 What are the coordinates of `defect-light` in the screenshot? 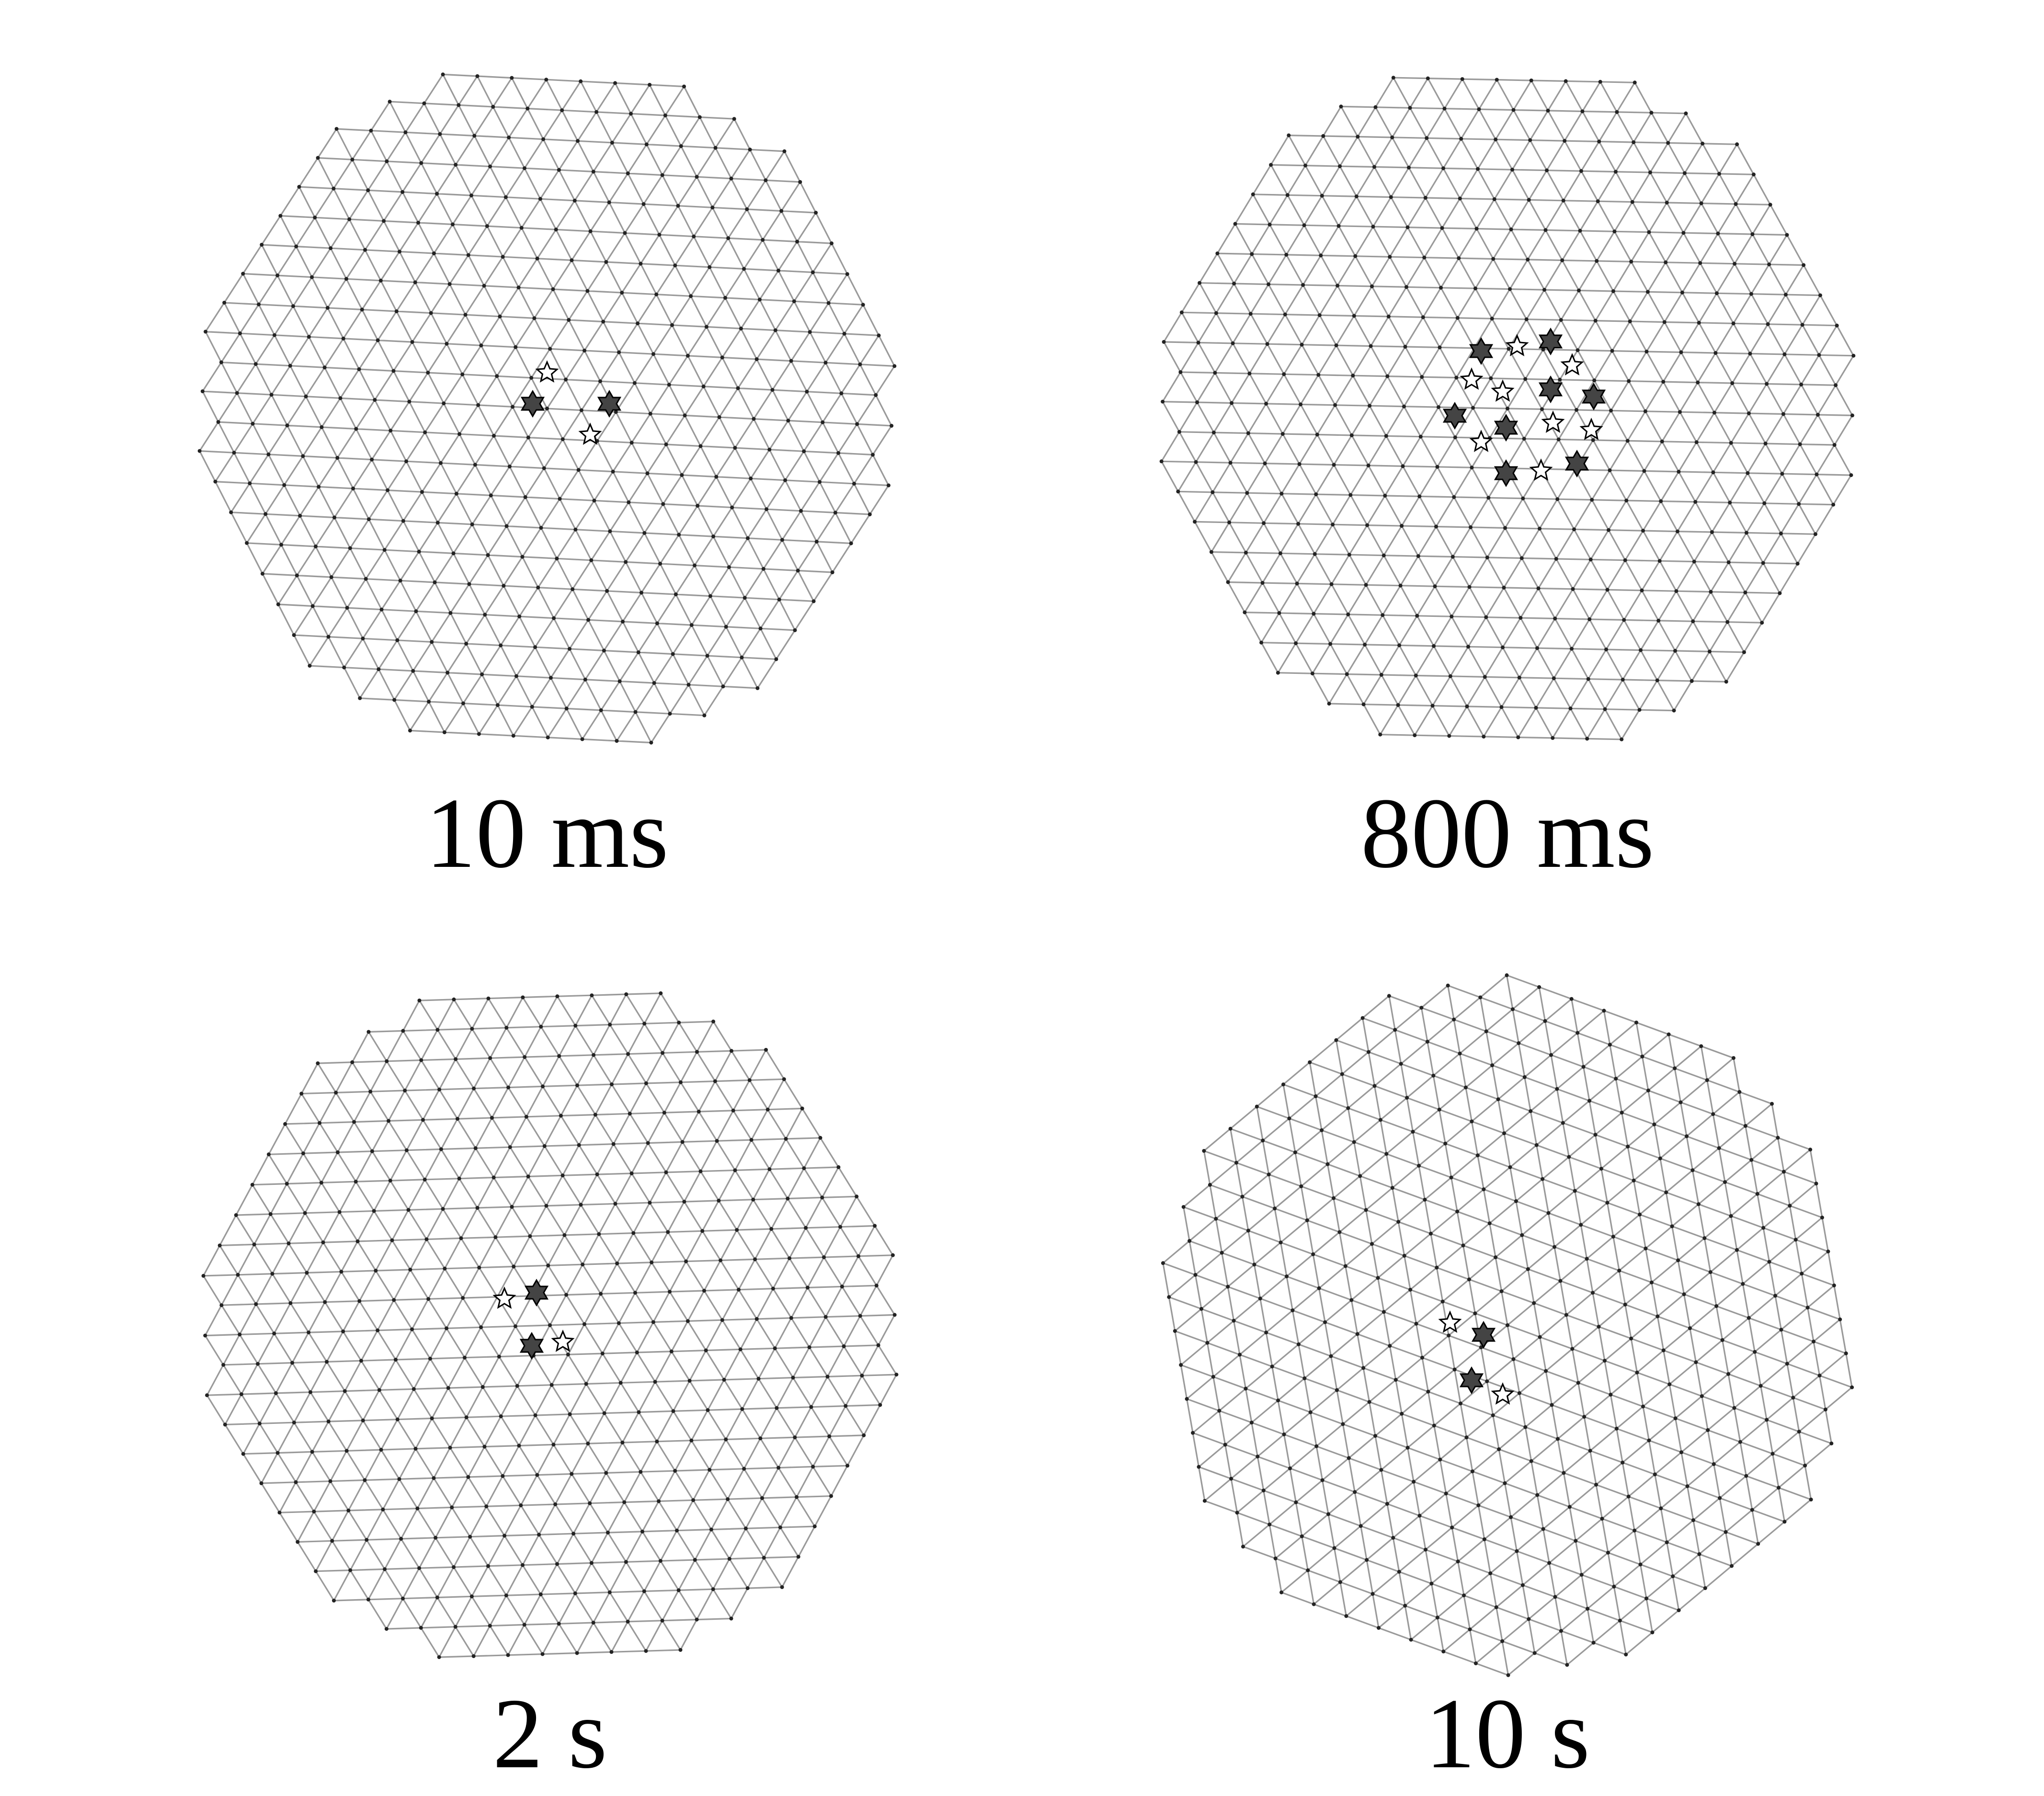 It's located at (1517, 345).